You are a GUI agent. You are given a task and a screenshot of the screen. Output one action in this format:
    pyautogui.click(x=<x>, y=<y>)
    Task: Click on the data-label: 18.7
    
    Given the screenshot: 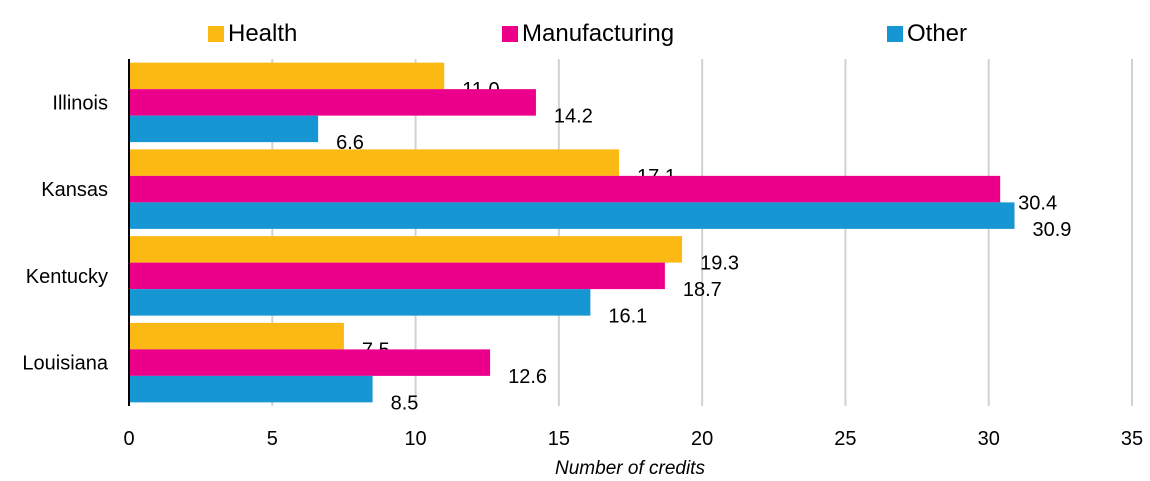 What is the action you would take?
    pyautogui.click(x=702, y=290)
    